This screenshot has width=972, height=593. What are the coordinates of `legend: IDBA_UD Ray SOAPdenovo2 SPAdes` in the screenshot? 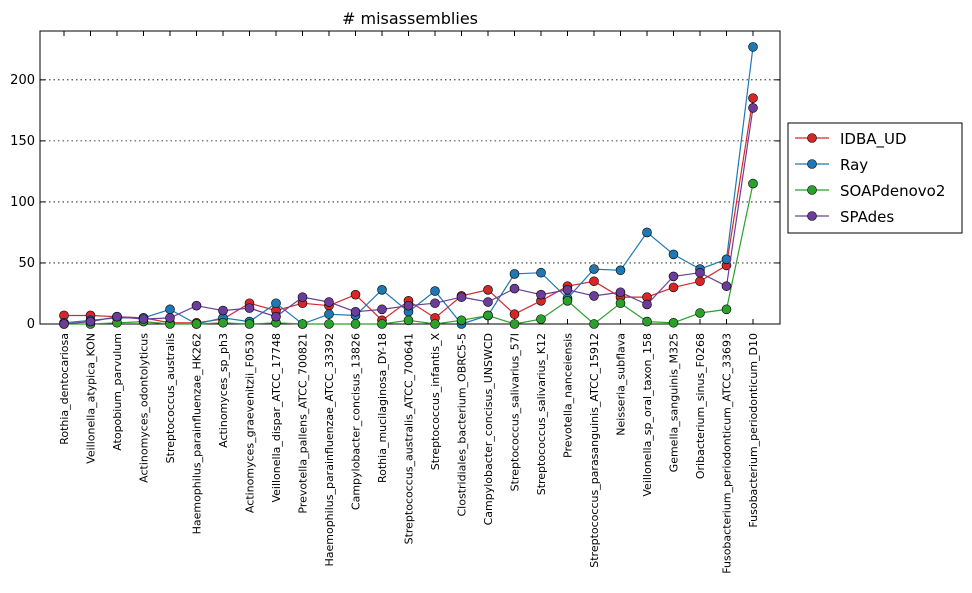 It's located at (875, 178).